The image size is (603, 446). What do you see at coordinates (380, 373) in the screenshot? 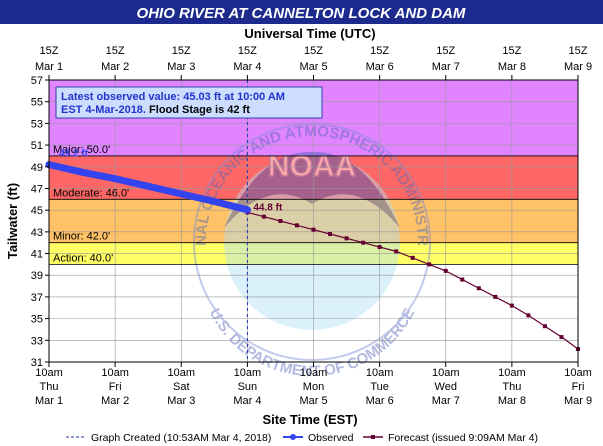
I see `bottom-tick-time-5: 10am` at bounding box center [380, 373].